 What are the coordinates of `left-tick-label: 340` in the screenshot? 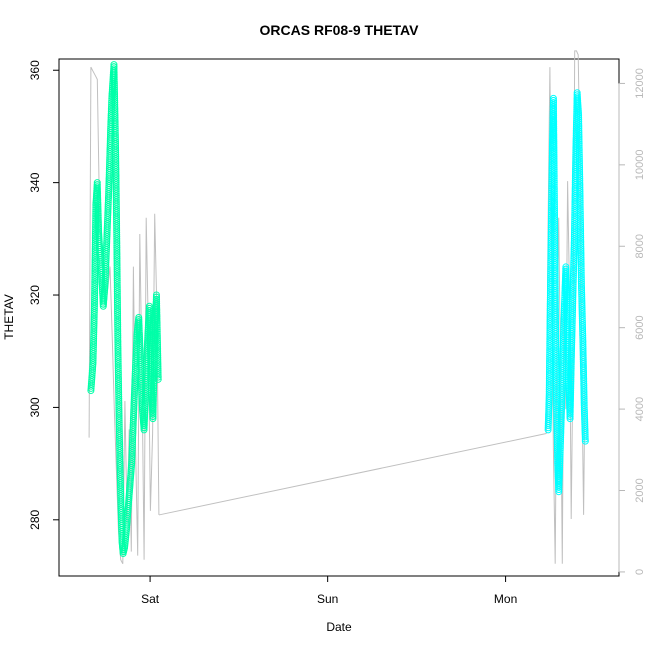 It's located at (35, 182).